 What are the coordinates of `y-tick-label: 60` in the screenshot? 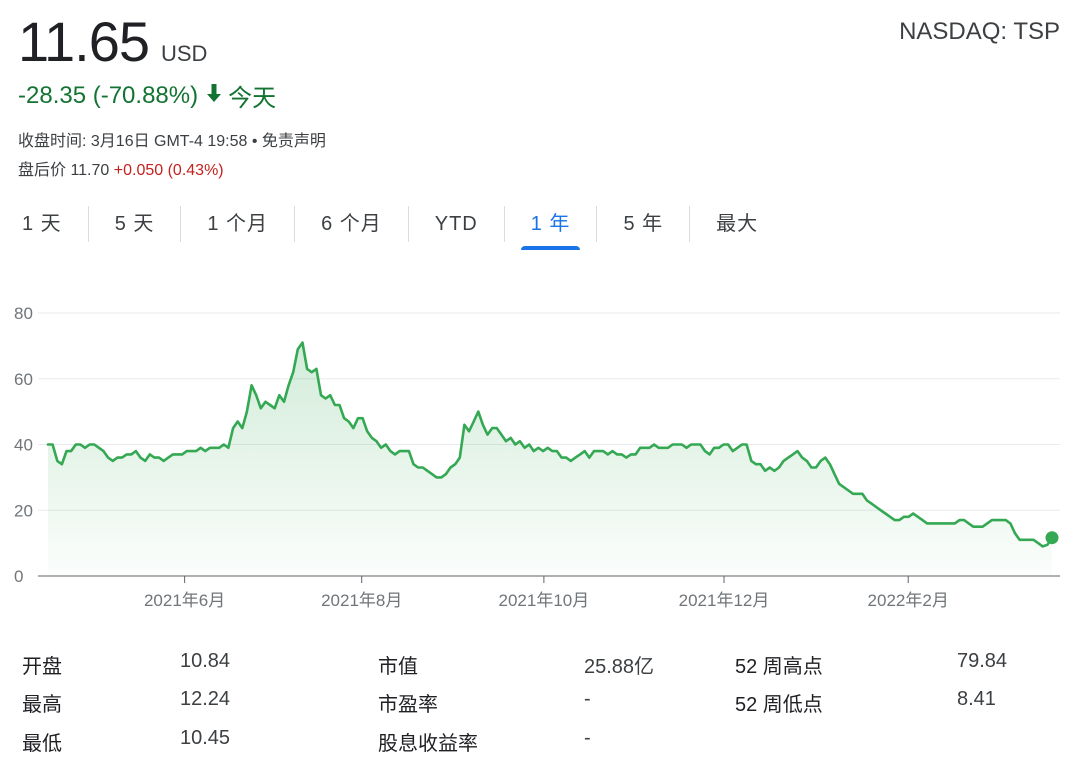 It's located at (23, 379).